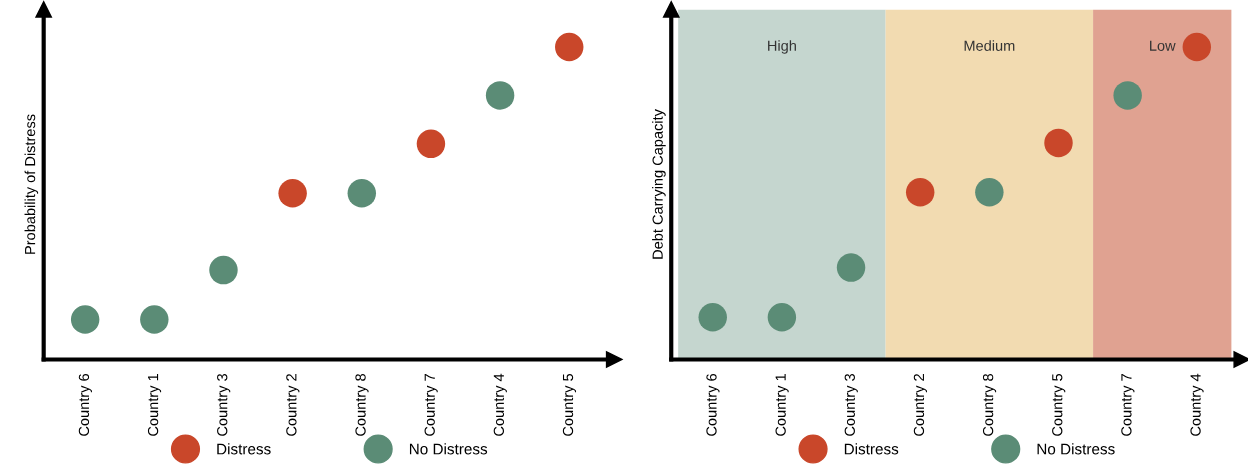 This screenshot has width=1248, height=473. What do you see at coordinates (31, 184) in the screenshot?
I see `y-axis-title: Probability of Distress` at bounding box center [31, 184].